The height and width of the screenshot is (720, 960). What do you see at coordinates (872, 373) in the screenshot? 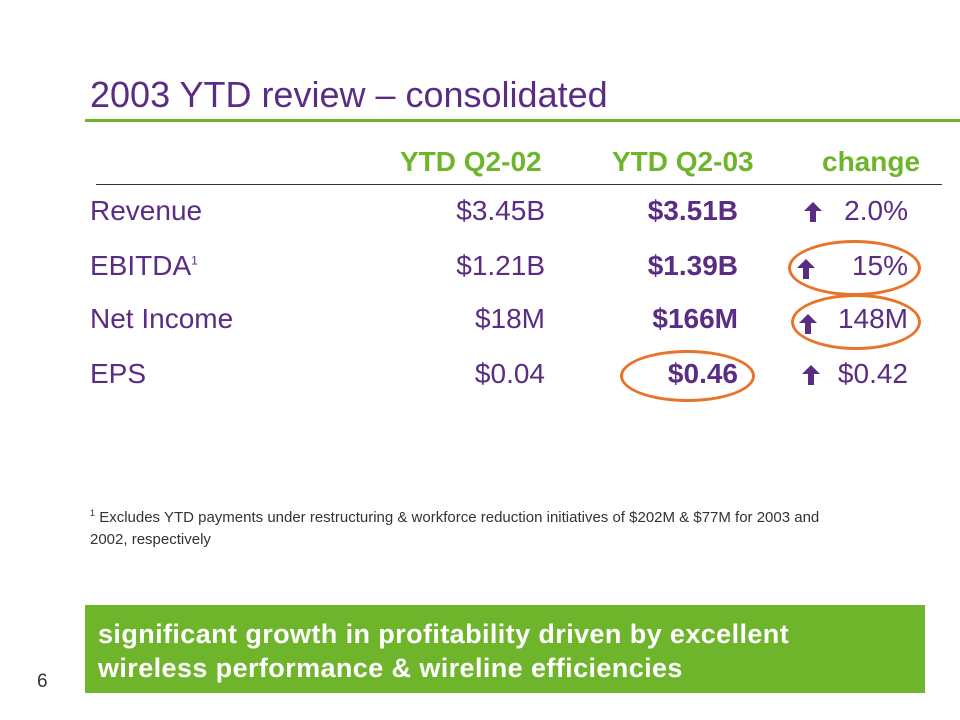
I see `eps-change: $0.42` at bounding box center [872, 373].